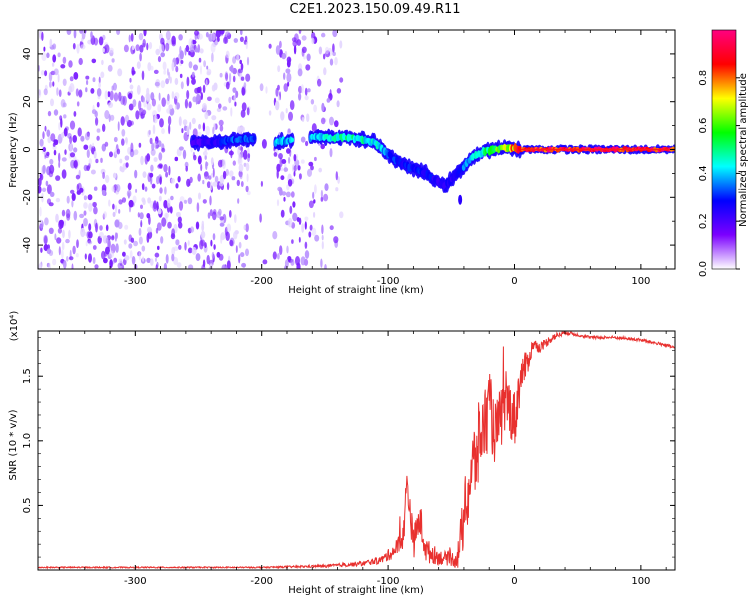 The width and height of the screenshot is (750, 600). Describe the element at coordinates (703, 126) in the screenshot. I see `colorbar-tick-label: 0.6` at that location.